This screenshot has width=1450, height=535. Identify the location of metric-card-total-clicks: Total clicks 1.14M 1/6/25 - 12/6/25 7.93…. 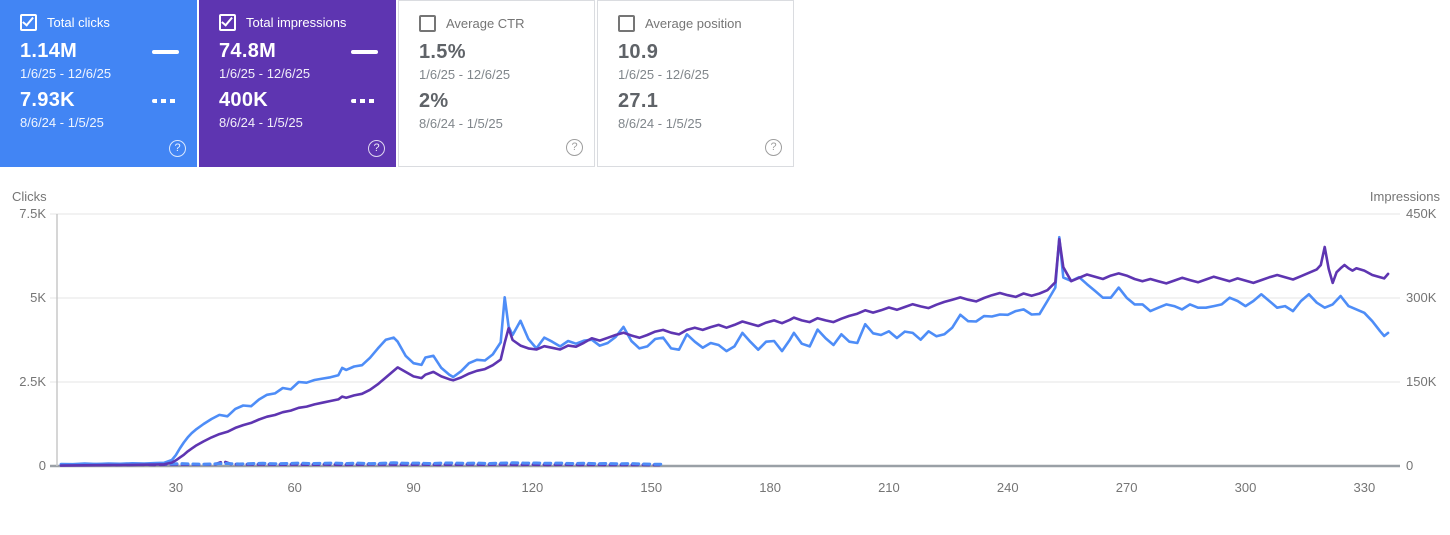
(98, 83).